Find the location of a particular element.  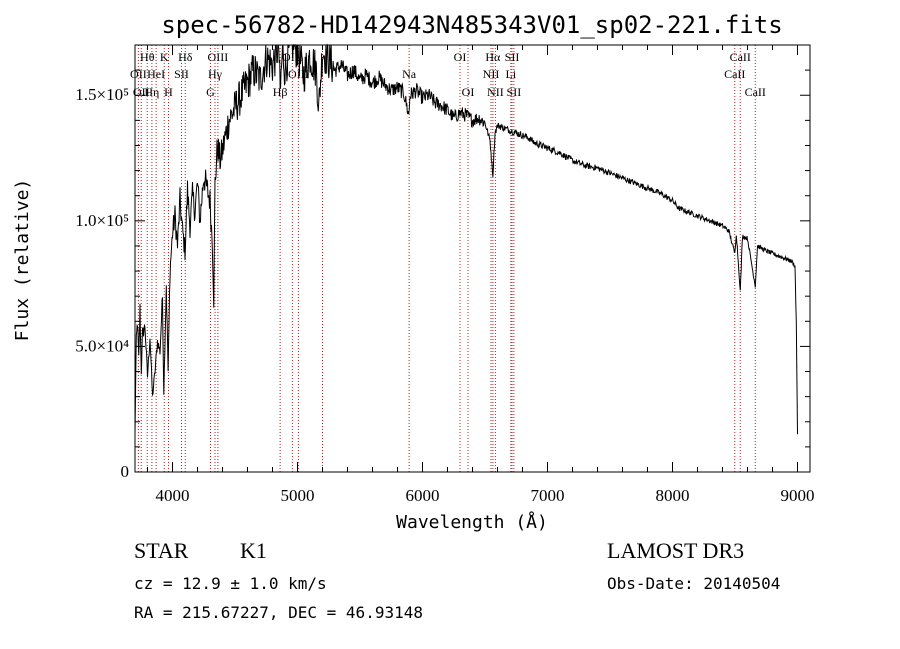

line-label: Hθ is located at coordinates (147, 57).